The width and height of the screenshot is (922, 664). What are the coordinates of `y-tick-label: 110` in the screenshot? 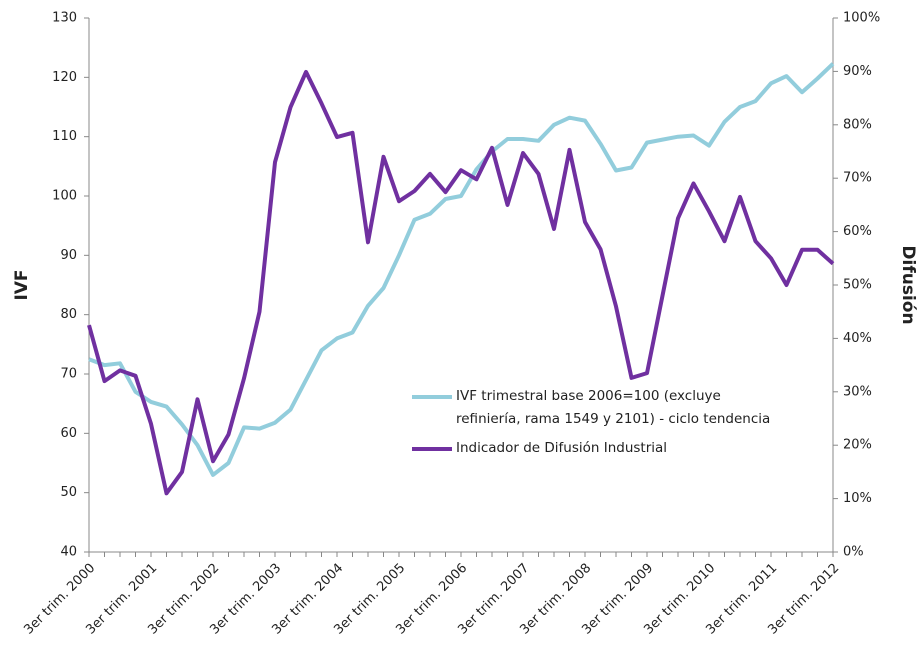 It's located at (64, 136).